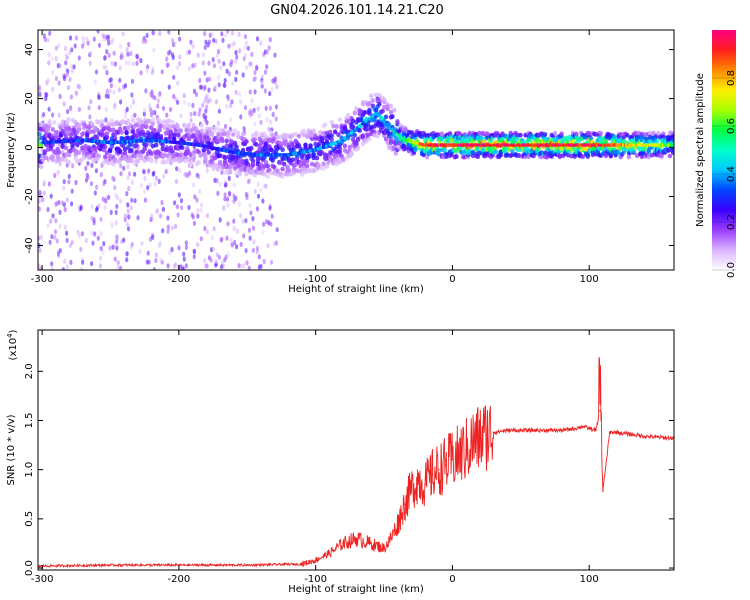  What do you see at coordinates (731, 126) in the screenshot?
I see `colorbar-tick-label: 0.6` at bounding box center [731, 126].